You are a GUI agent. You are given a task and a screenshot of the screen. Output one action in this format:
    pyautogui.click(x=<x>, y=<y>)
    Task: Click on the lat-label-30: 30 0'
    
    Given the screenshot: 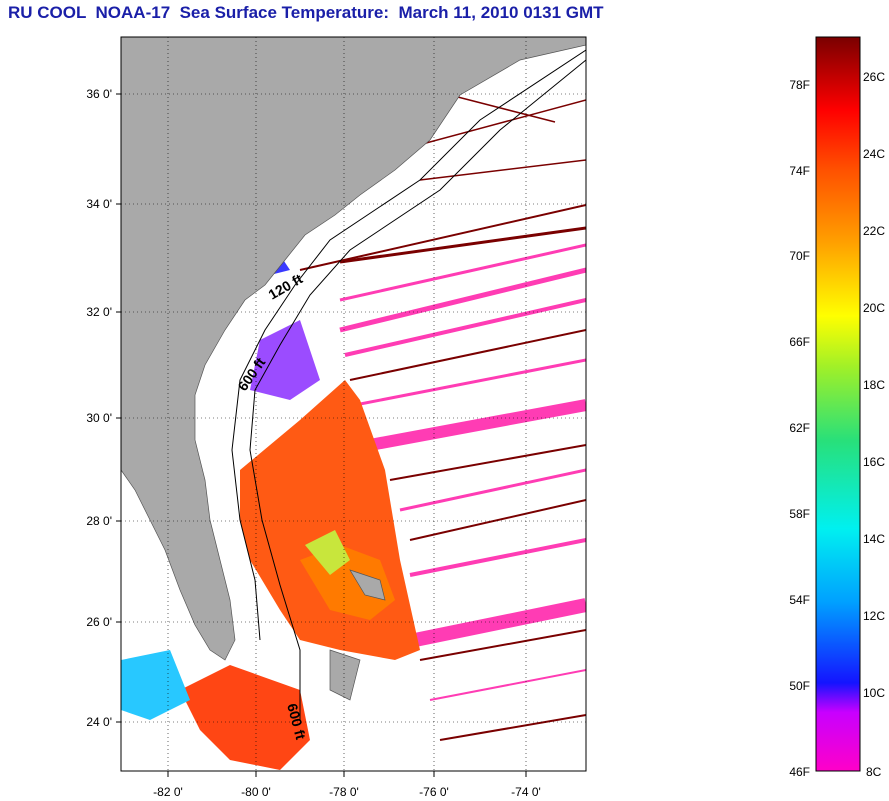 What is the action you would take?
    pyautogui.click(x=99, y=418)
    